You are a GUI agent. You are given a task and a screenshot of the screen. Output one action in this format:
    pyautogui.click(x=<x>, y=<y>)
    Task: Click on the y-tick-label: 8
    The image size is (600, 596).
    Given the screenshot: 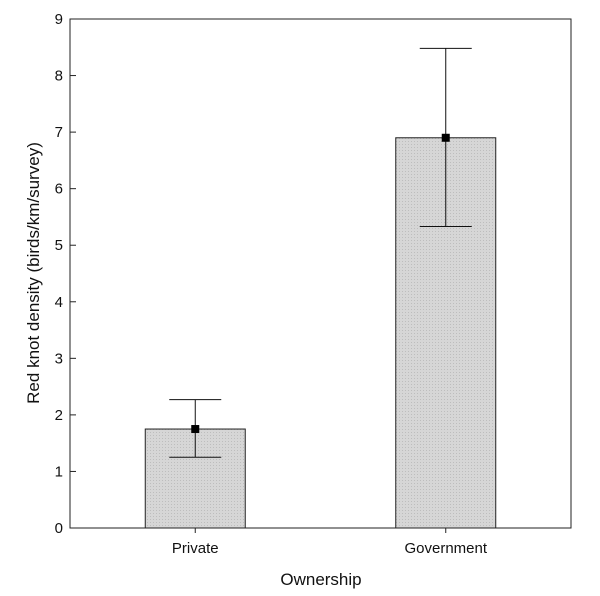 What is the action you would take?
    pyautogui.click(x=59, y=76)
    